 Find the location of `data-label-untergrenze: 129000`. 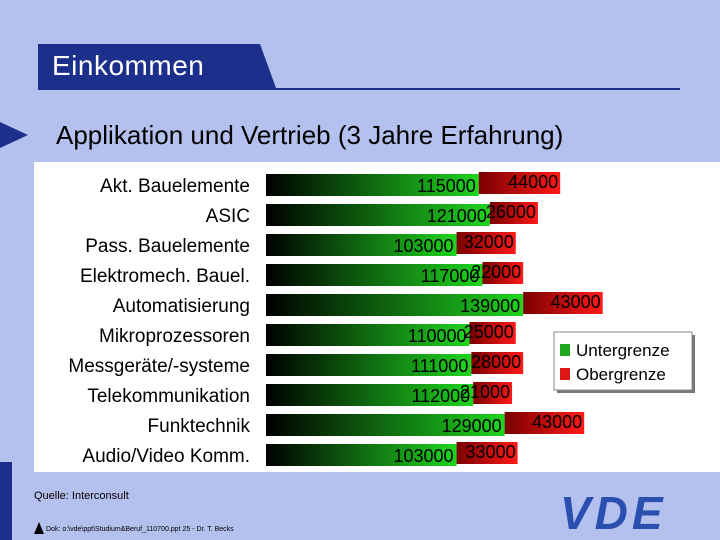

data-label-untergrenze: 129000 is located at coordinates (472, 426).